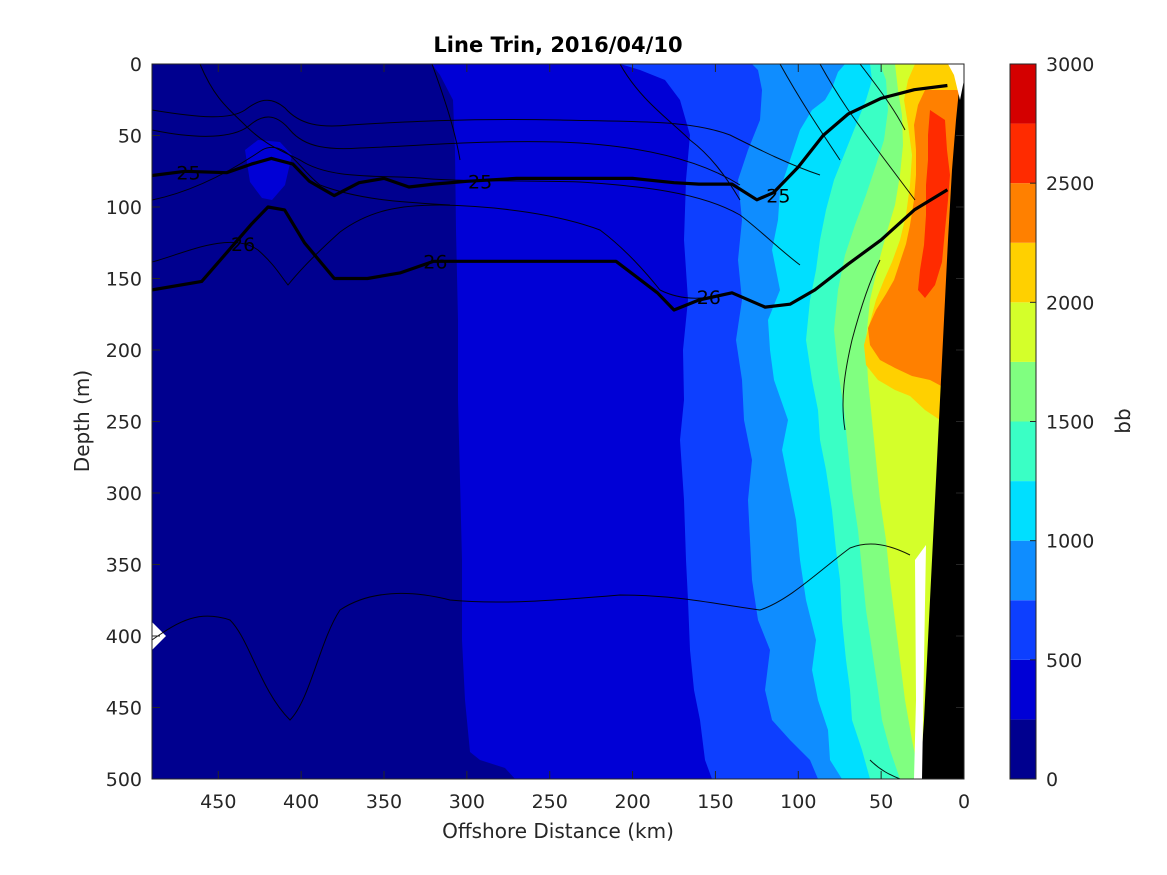  What do you see at coordinates (715, 802) in the screenshot?
I see `x-tick-label: 150` at bounding box center [715, 802].